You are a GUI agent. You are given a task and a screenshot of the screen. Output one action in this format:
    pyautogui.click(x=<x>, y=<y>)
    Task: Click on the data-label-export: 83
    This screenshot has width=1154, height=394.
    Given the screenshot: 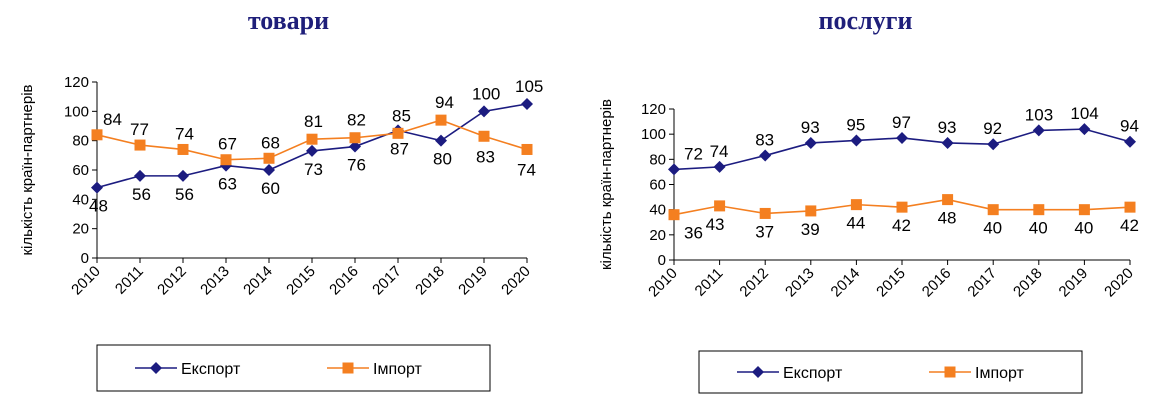 What is the action you would take?
    pyautogui.click(x=764, y=140)
    